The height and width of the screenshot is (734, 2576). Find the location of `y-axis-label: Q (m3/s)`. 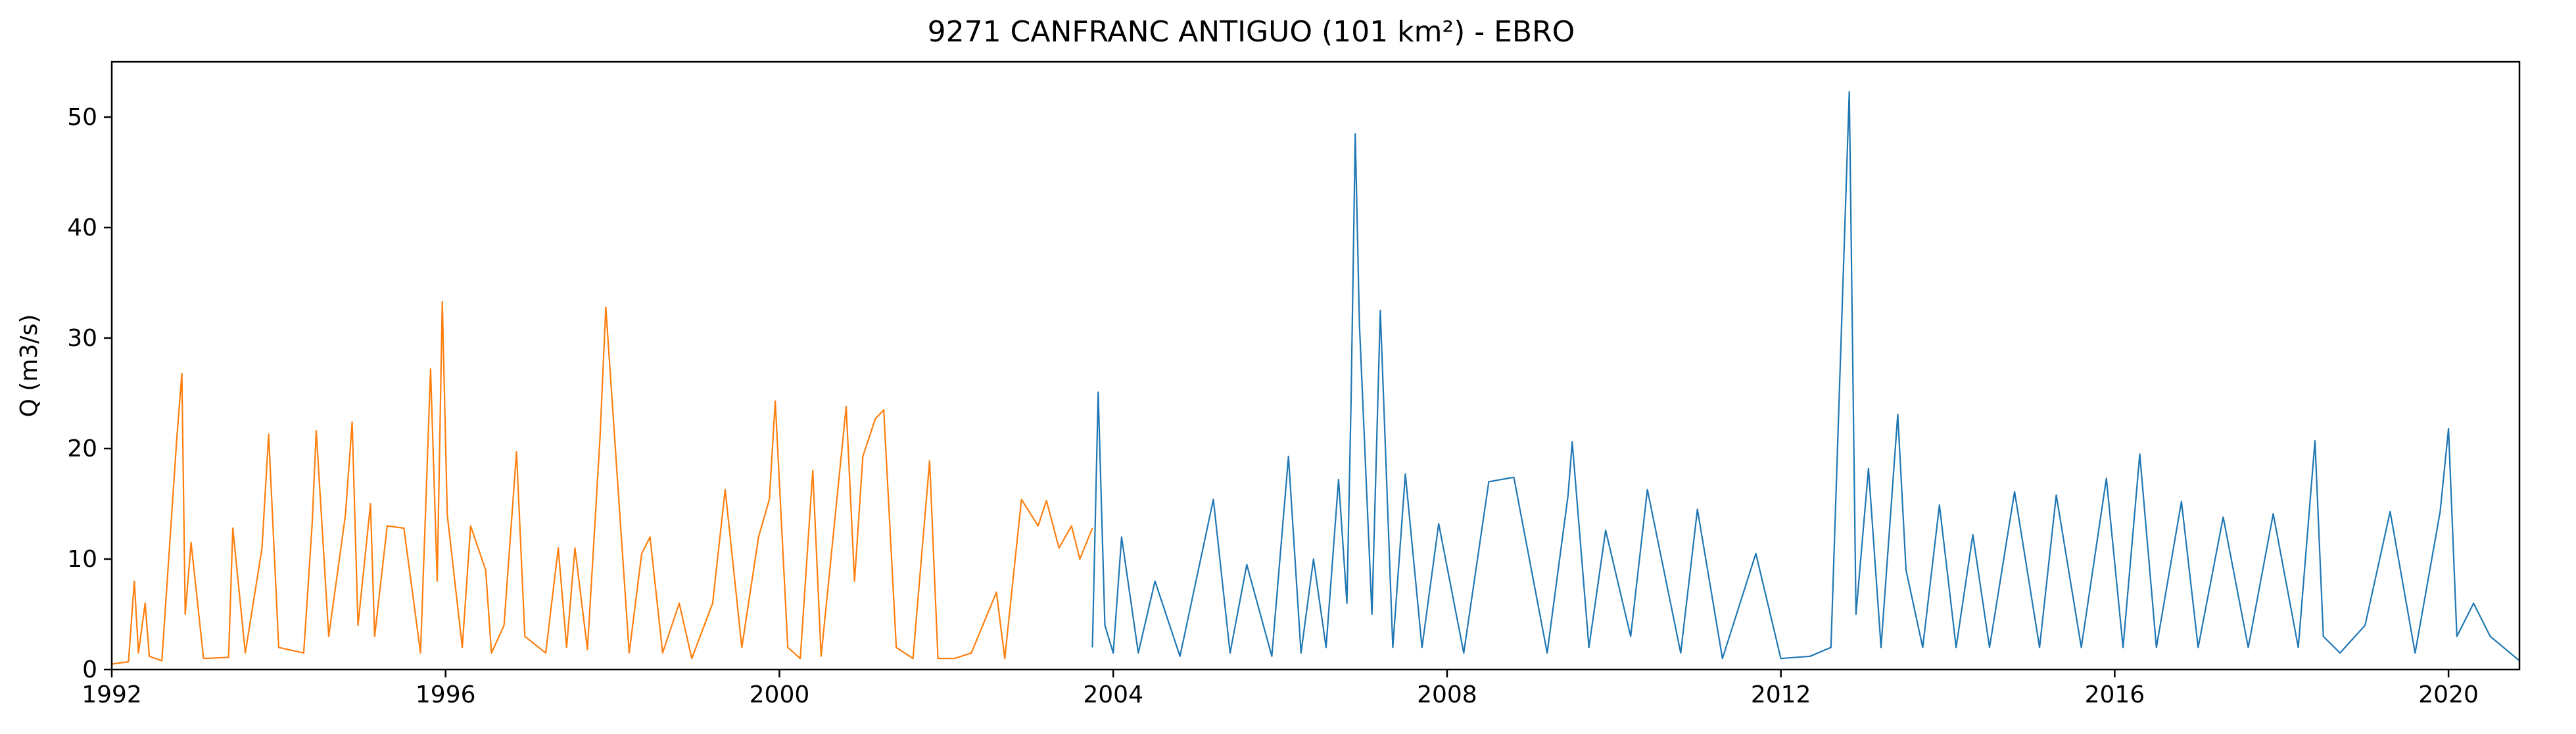

y-axis-label: Q (m3/s) is located at coordinates (30, 366).